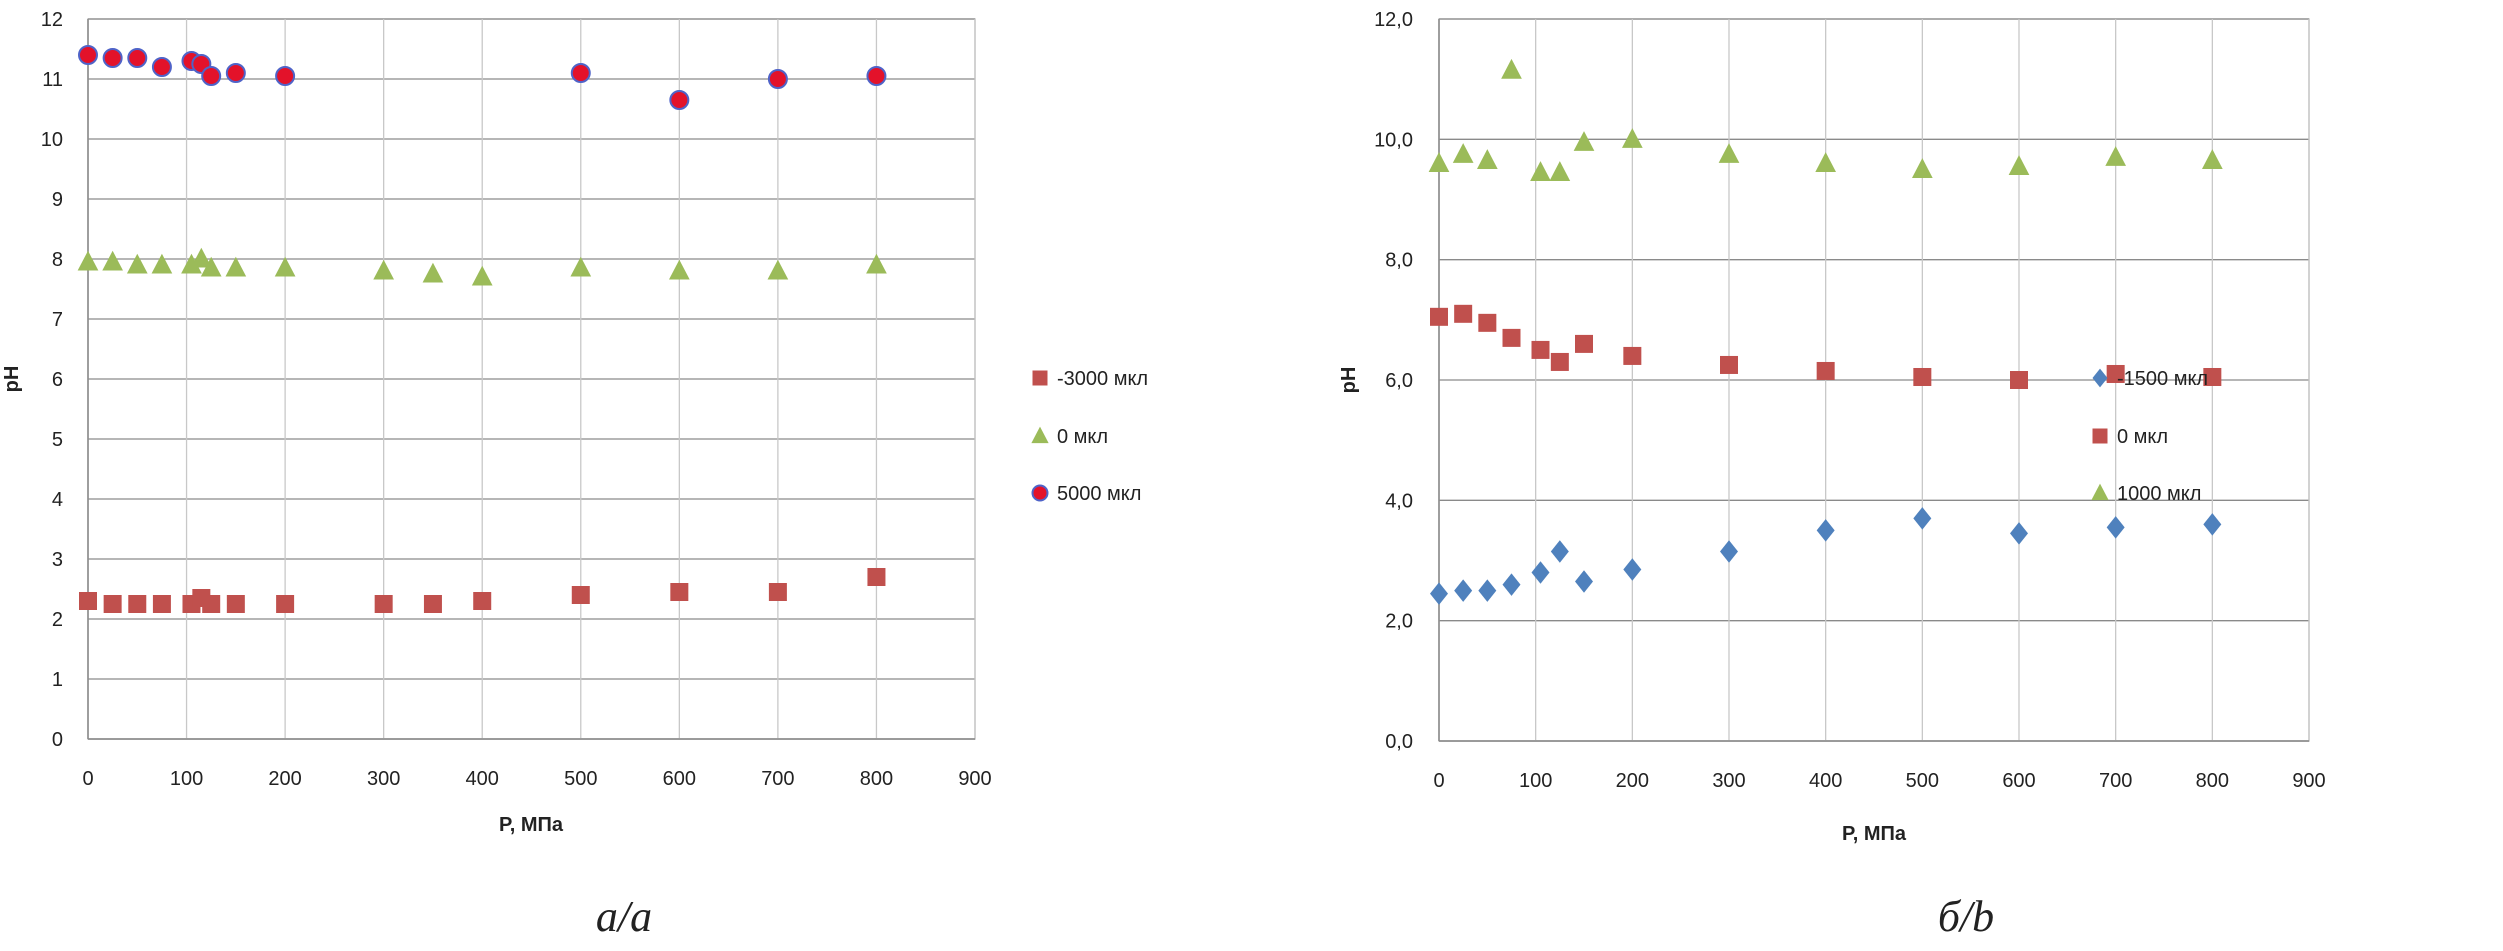  Describe the element at coordinates (1399, 261) in the screenshot. I see `y-tick-label-b: 8,0` at that location.